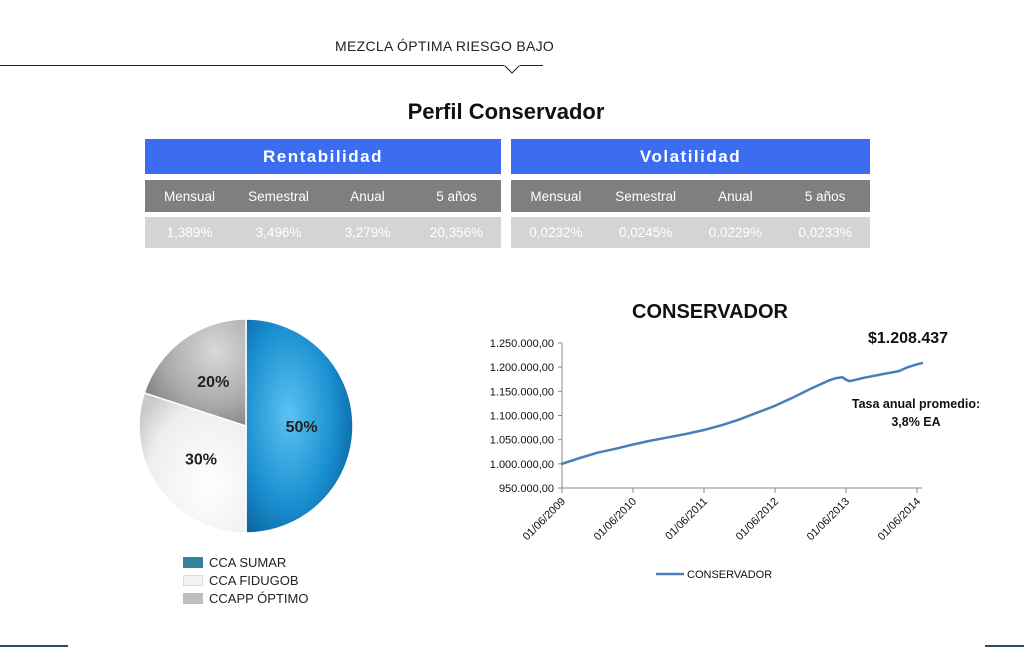 Image resolution: width=1024 pixels, height=648 pixels. What do you see at coordinates (710, 312) in the screenshot?
I see `chart-title: CONSERVADOR` at bounding box center [710, 312].